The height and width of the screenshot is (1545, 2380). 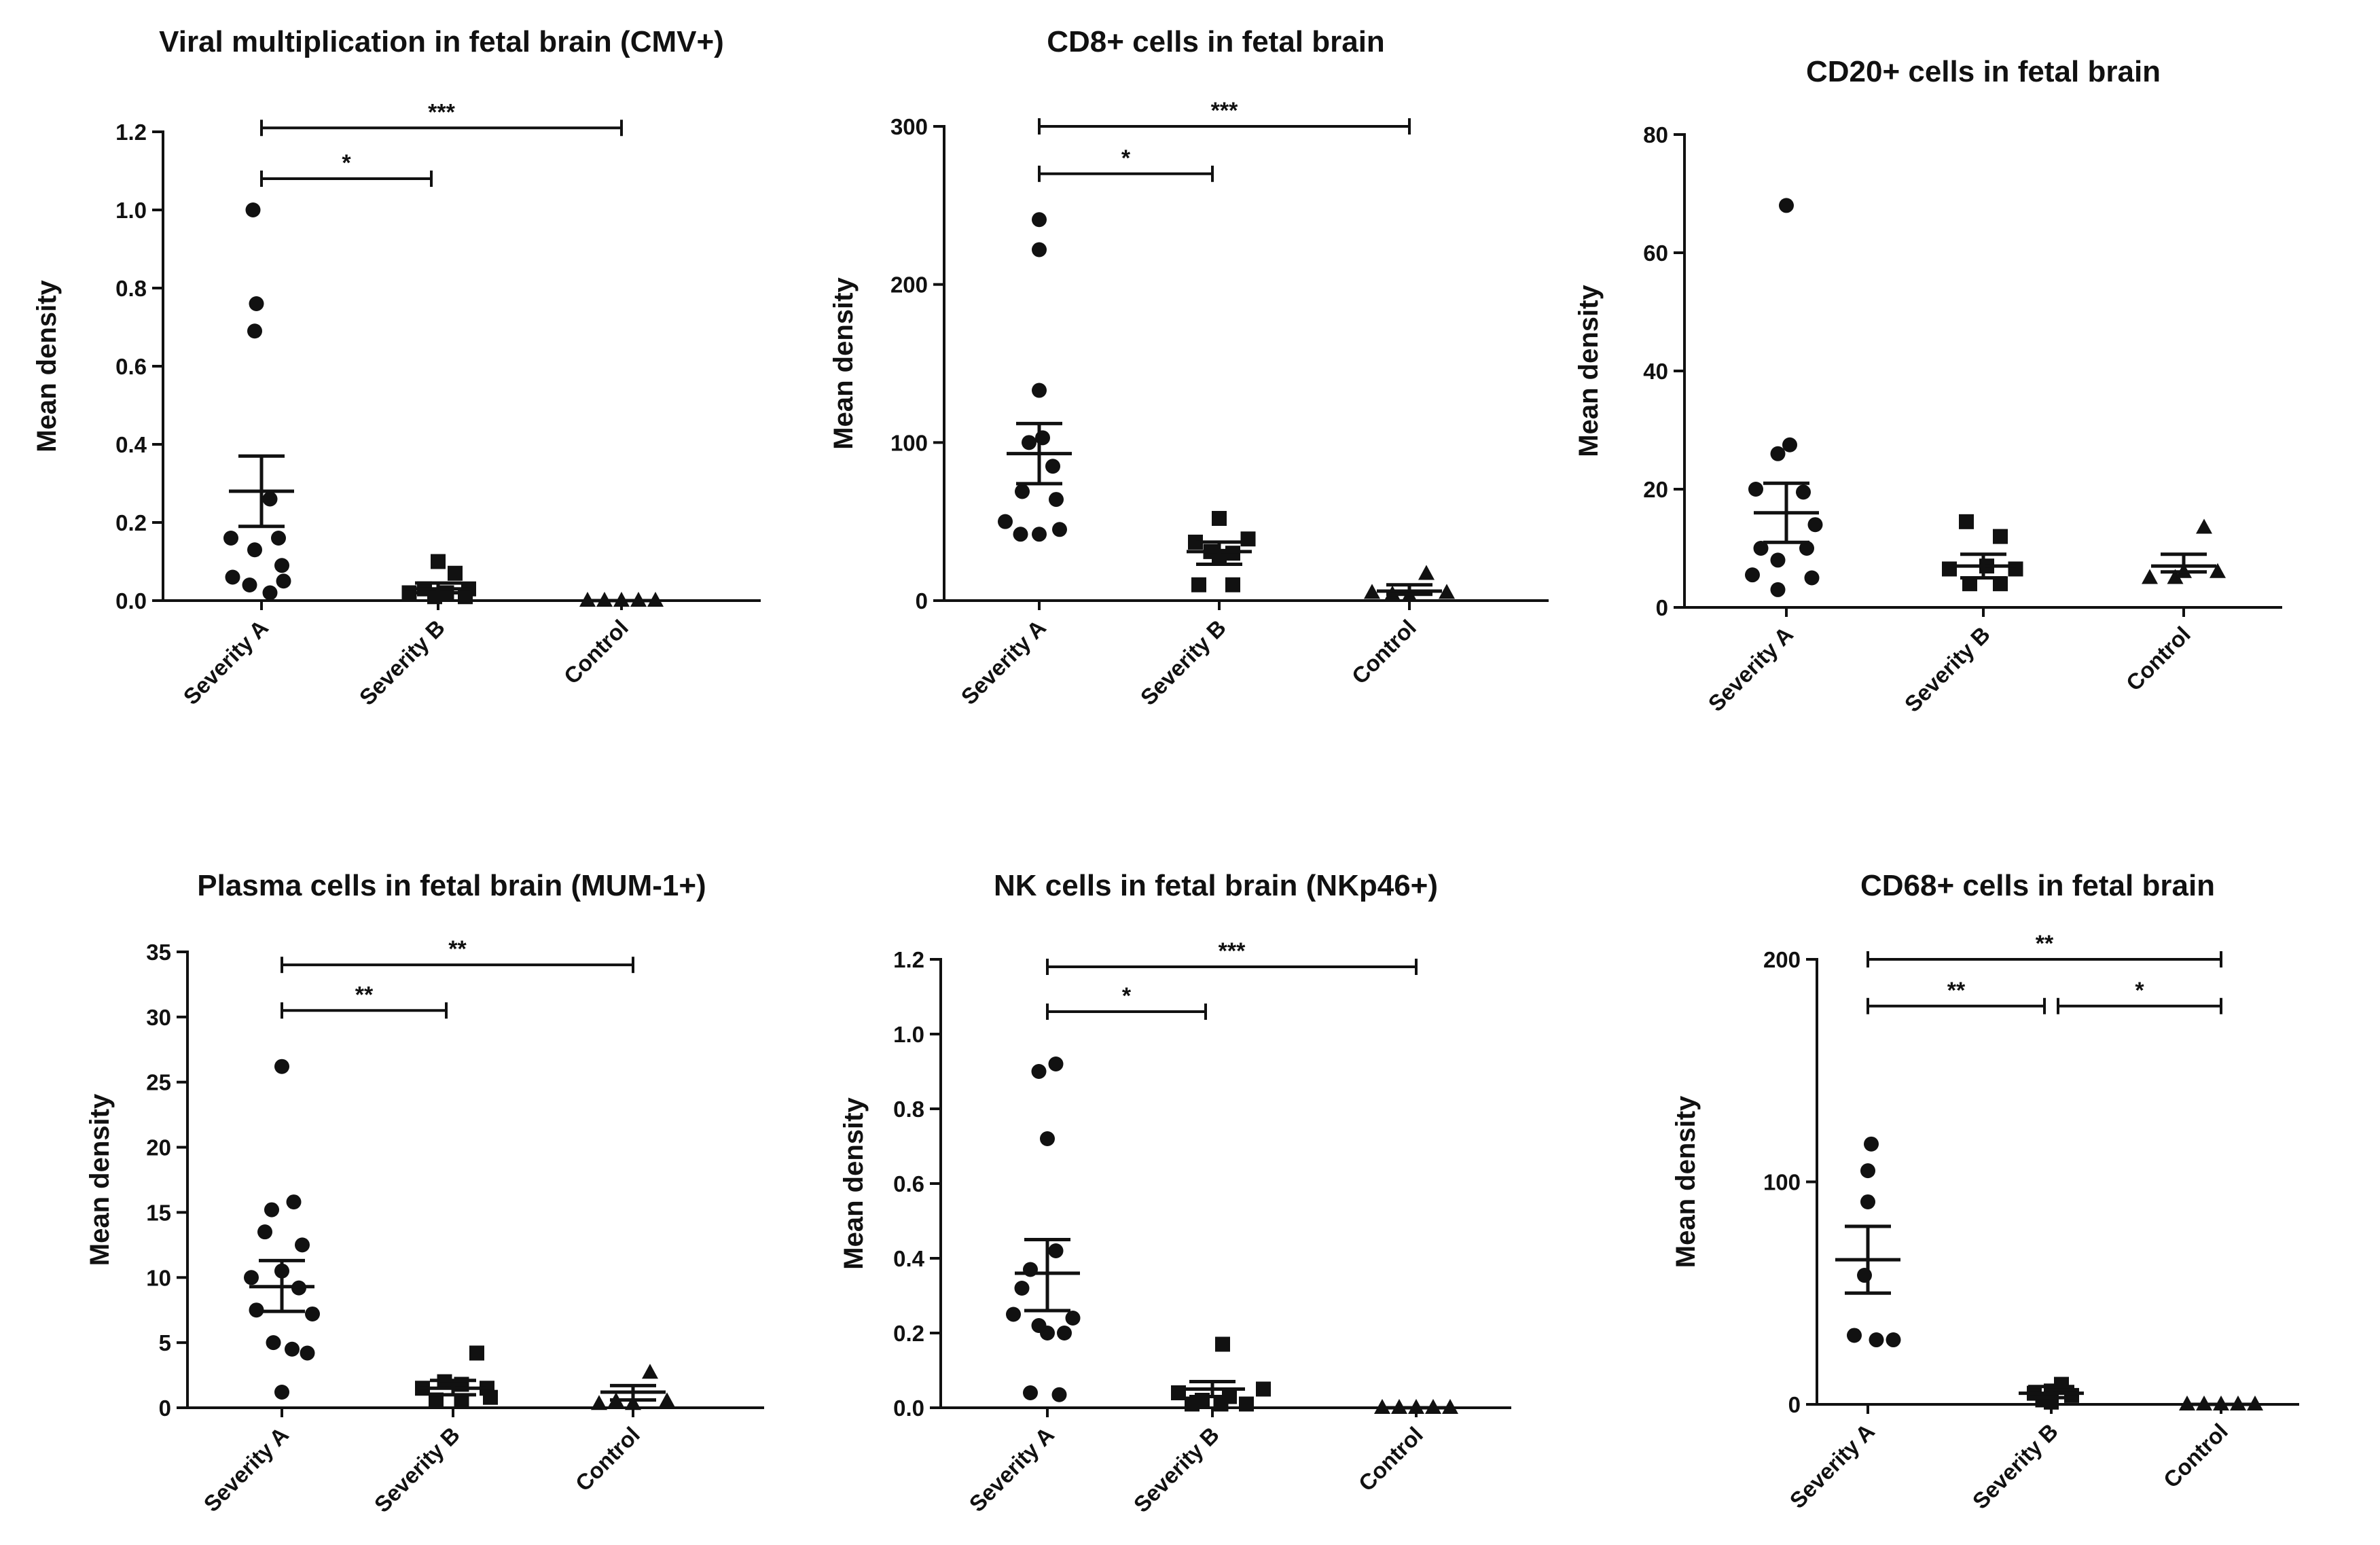 What do you see at coordinates (158, 1147) in the screenshot?
I see `y-tick-label: 20` at bounding box center [158, 1147].